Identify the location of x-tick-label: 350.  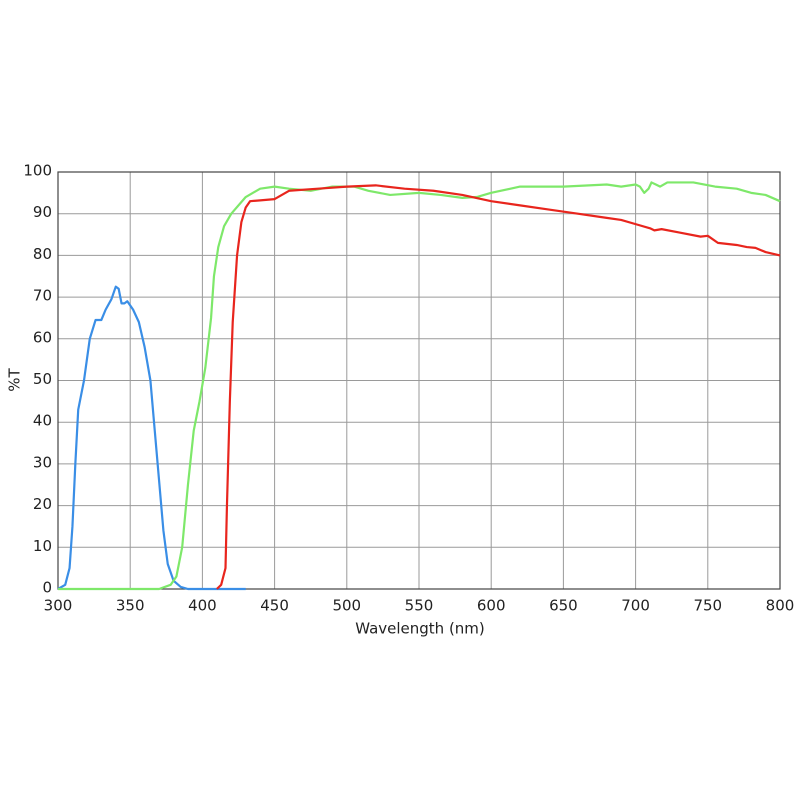
(130, 606).